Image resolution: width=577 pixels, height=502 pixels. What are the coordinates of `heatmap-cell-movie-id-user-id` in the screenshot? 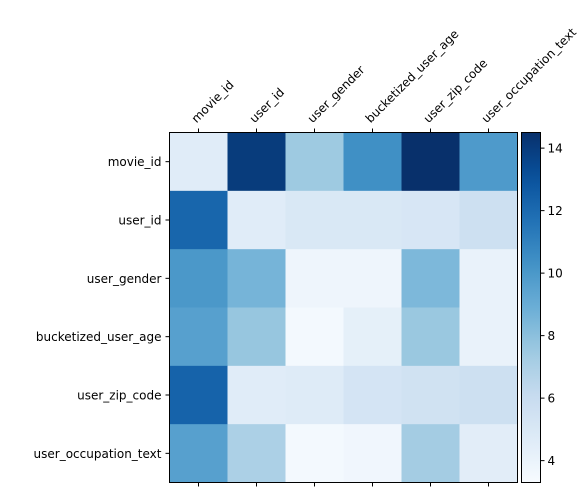 It's located at (256, 162).